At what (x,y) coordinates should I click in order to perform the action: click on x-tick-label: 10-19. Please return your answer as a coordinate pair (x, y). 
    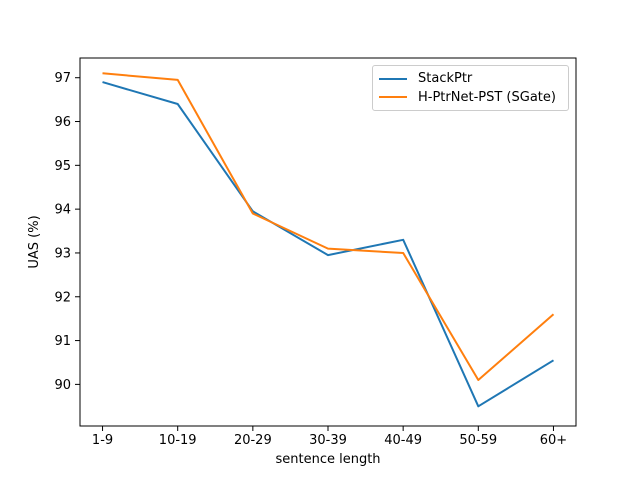
    Looking at the image, I should click on (178, 440).